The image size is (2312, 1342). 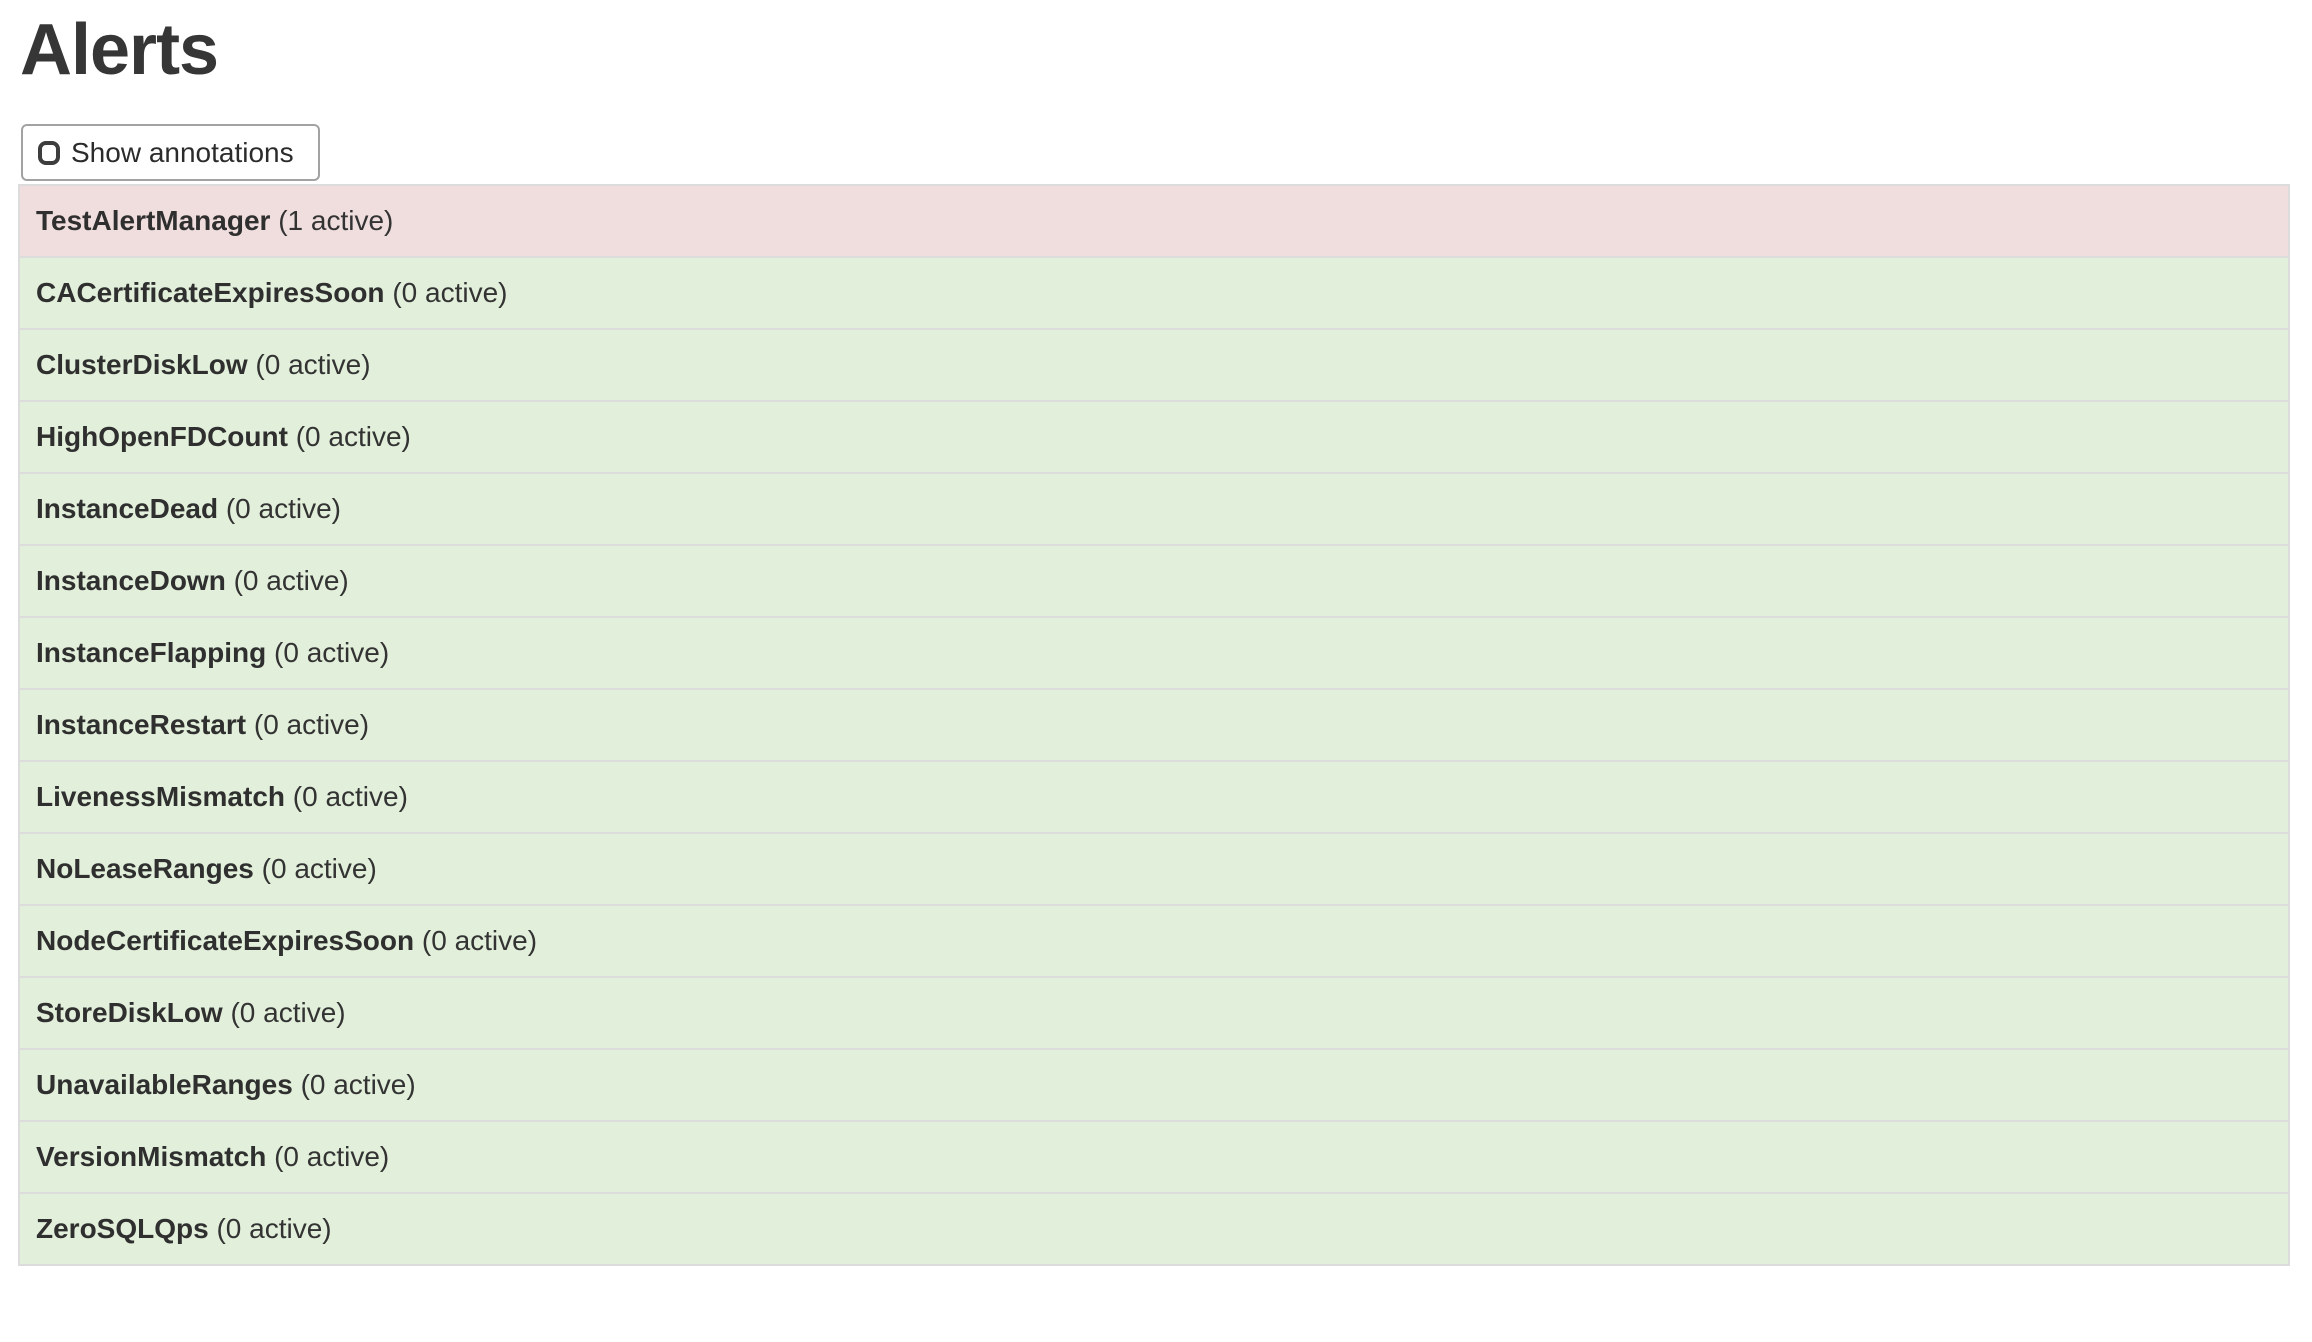 I want to click on alert-row: InstanceRestart (0 active), so click(x=1154, y=725).